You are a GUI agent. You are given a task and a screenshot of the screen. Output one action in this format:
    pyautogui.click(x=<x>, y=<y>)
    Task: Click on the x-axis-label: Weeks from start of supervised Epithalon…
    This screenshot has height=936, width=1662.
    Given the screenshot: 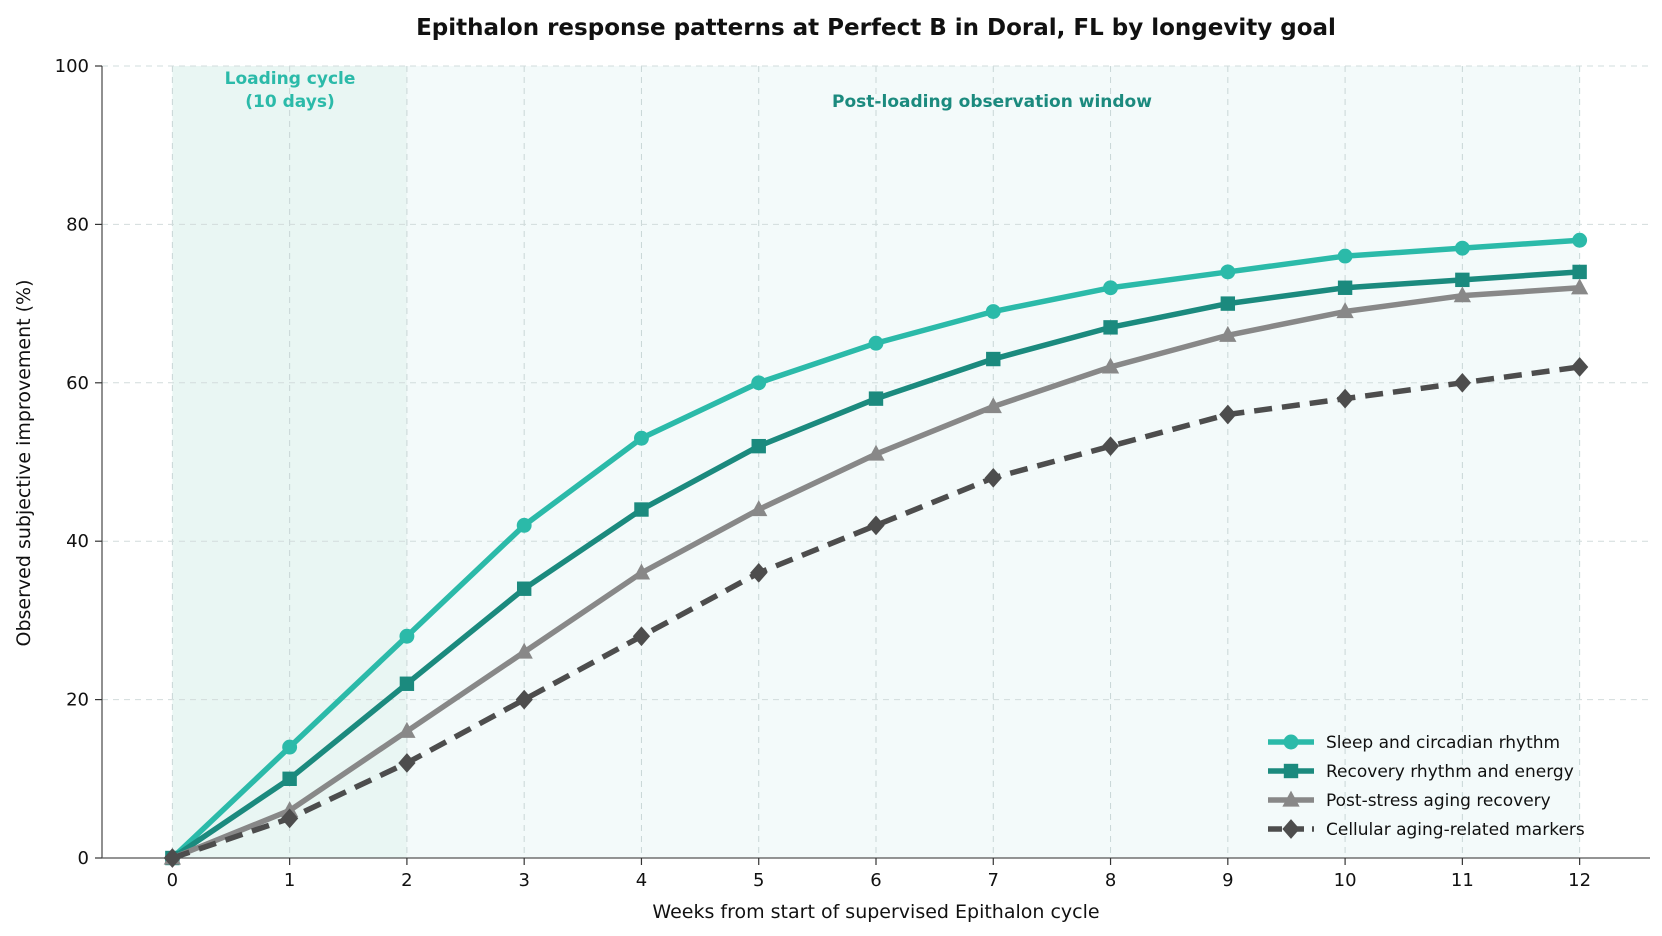 What is the action you would take?
    pyautogui.click(x=875, y=912)
    